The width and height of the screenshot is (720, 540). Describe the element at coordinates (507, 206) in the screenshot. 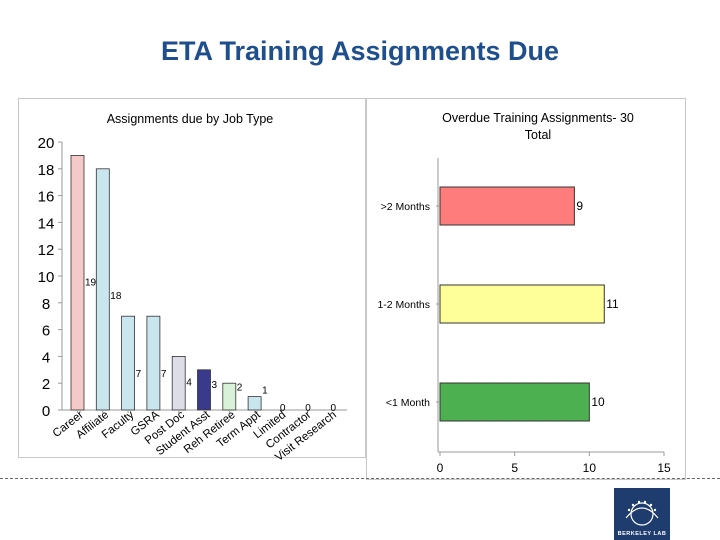

I see `bar--2-months` at that location.